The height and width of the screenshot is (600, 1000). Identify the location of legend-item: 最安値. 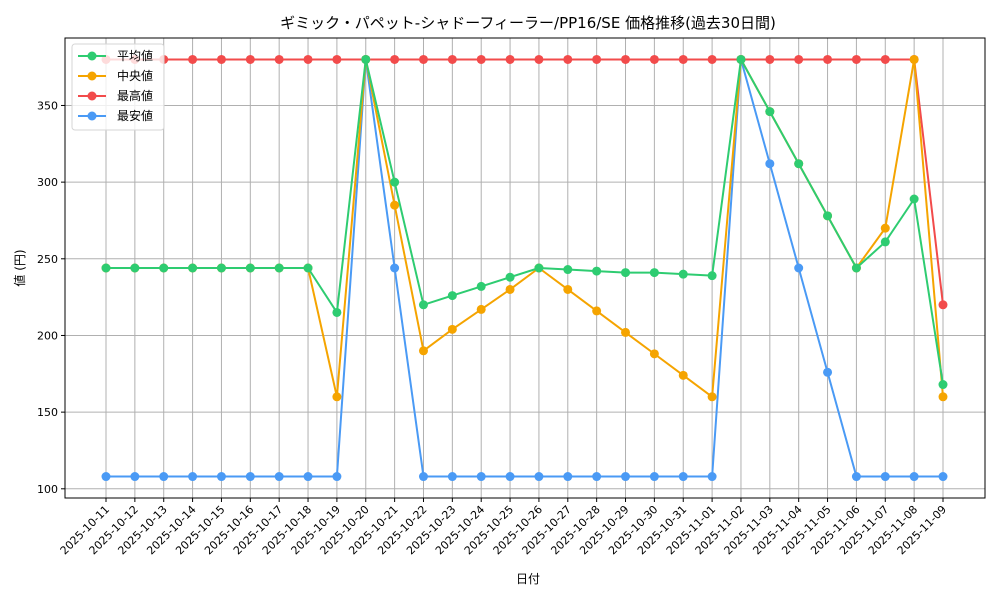
(115, 115).